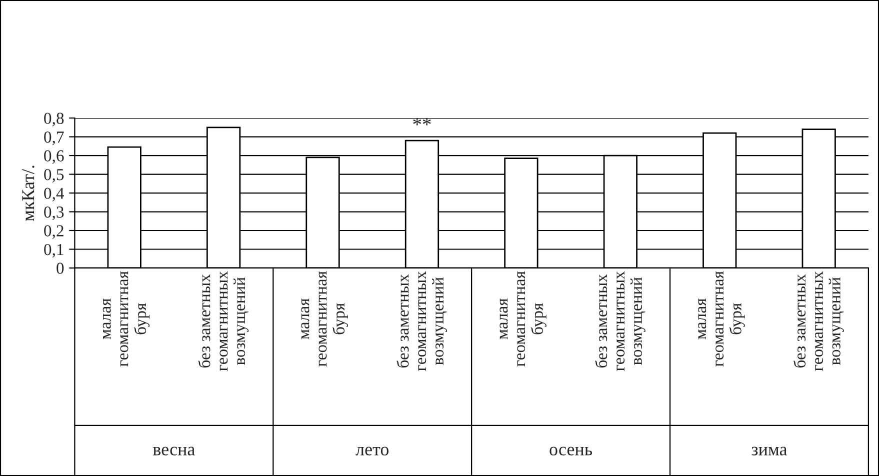  I want to click on y-tick-label: 0,2, so click(54, 232).